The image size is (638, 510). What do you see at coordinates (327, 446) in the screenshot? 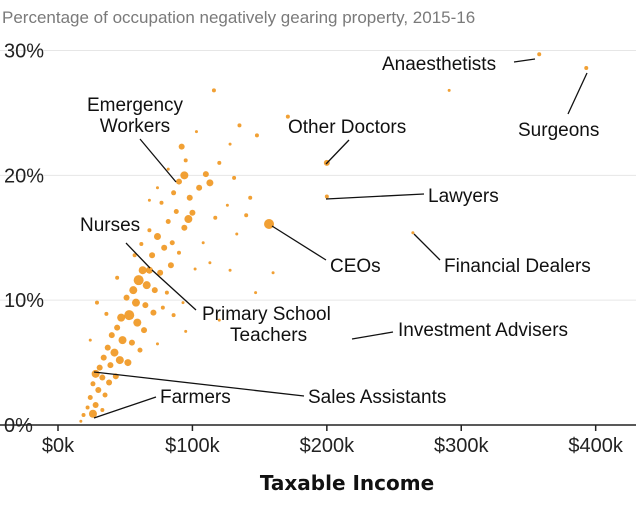
I see `x-tick-label: $200k` at bounding box center [327, 446].